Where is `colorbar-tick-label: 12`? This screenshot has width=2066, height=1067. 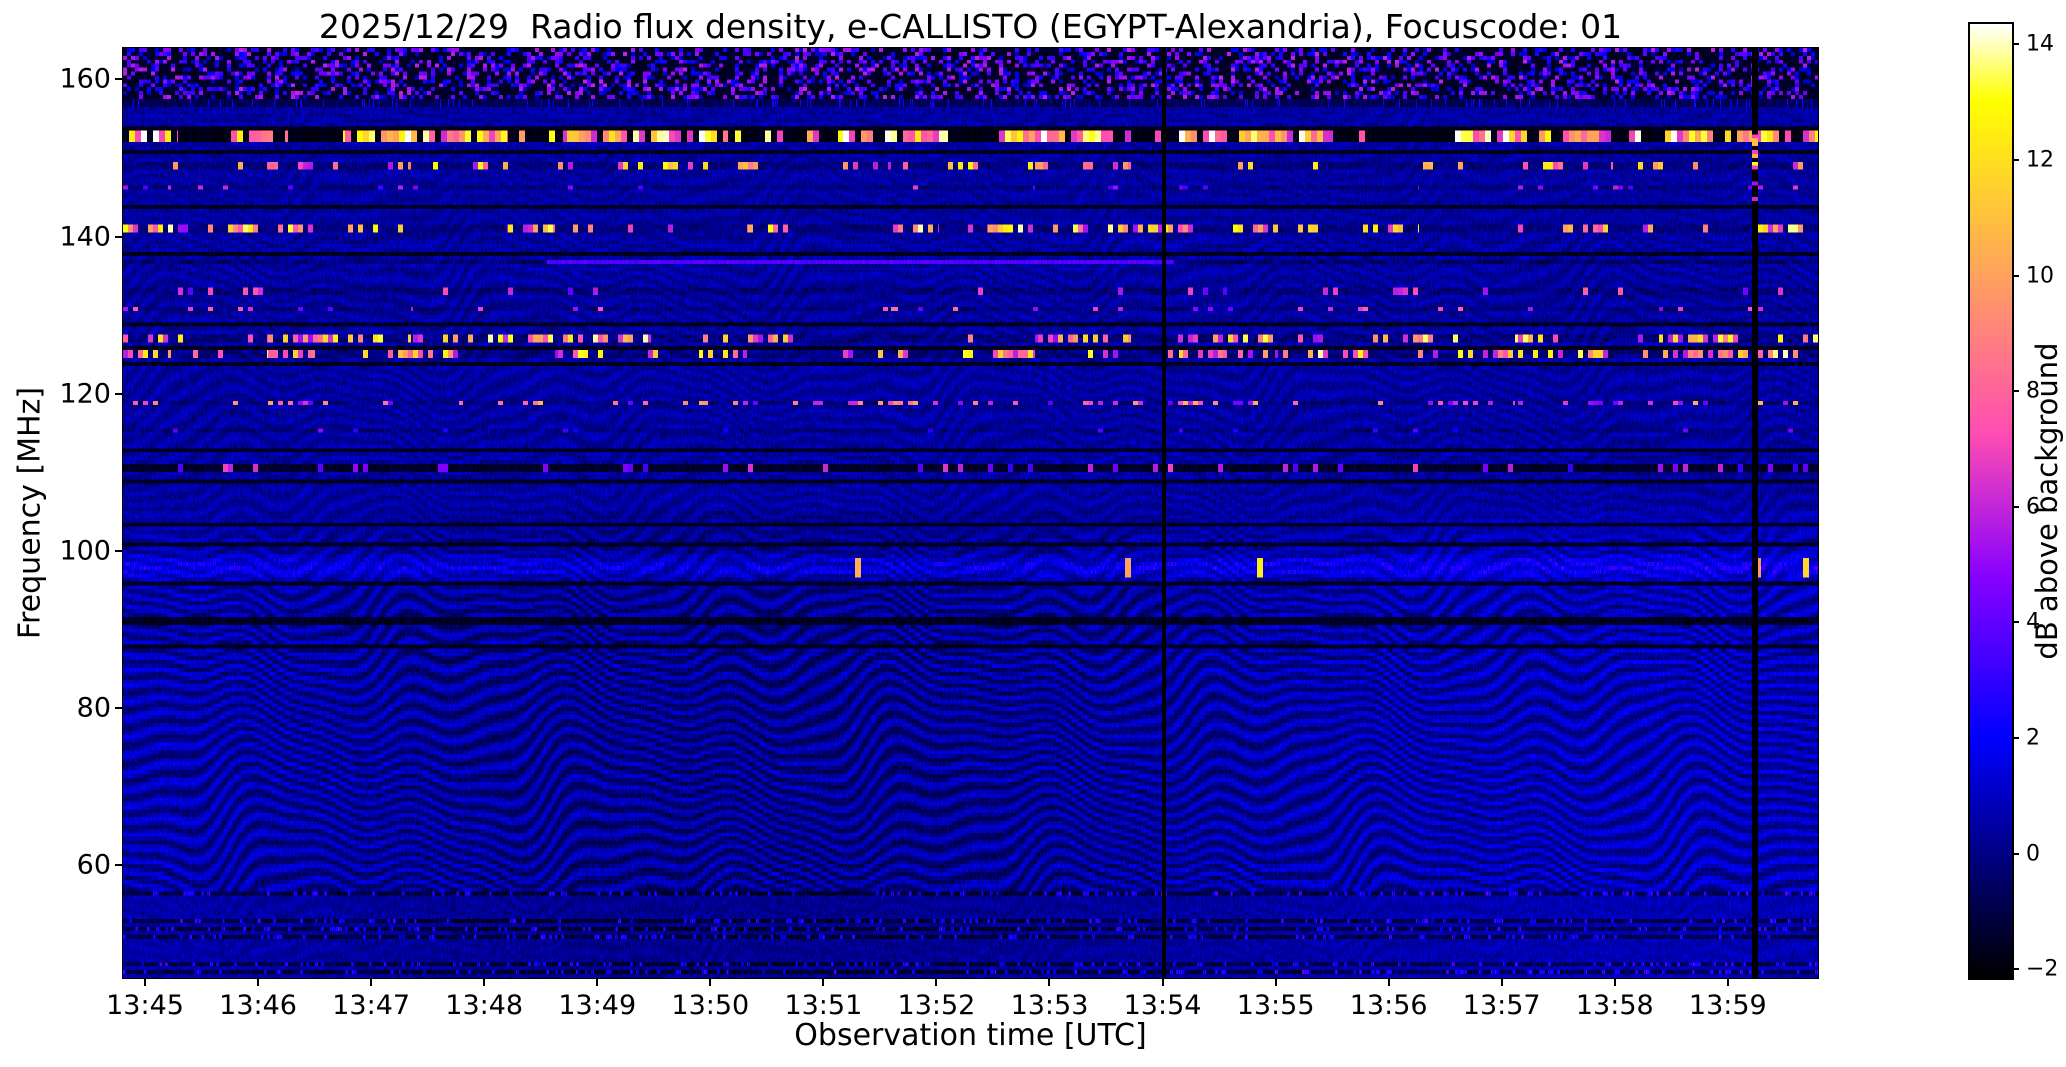 colorbar-tick-label: 12 is located at coordinates (2040, 160).